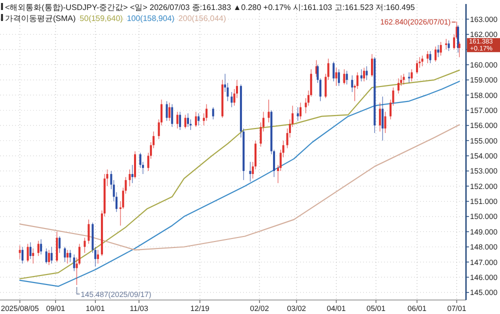 This screenshot has height=314, width=500. What do you see at coordinates (115, 18) in the screenshot?
I see `legend: 가격이동평균(SMA) 50(159,640) 100(158,904) 200(156,044)` at bounding box center [115, 18].